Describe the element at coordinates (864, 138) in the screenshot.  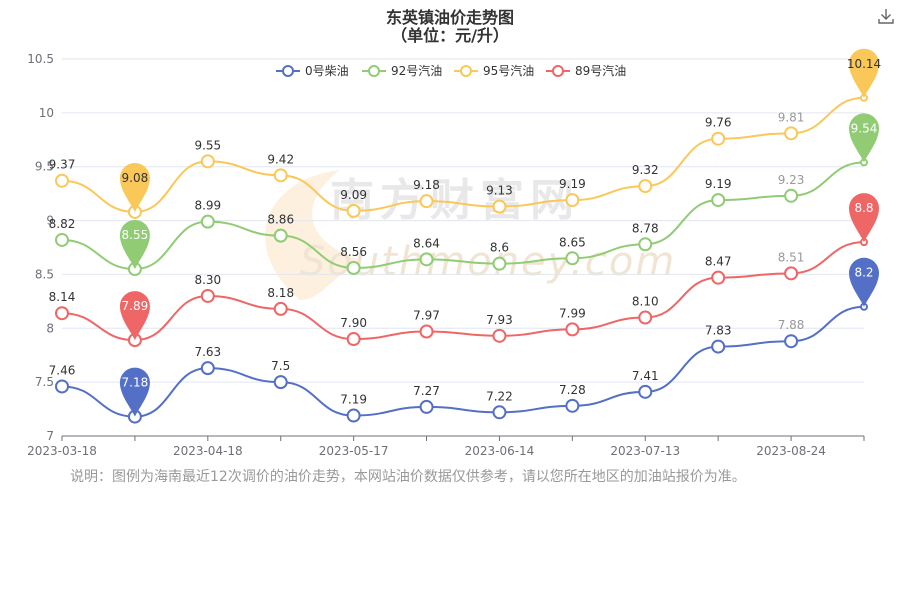
I see `markpoint-pin: 9.54` at that location.